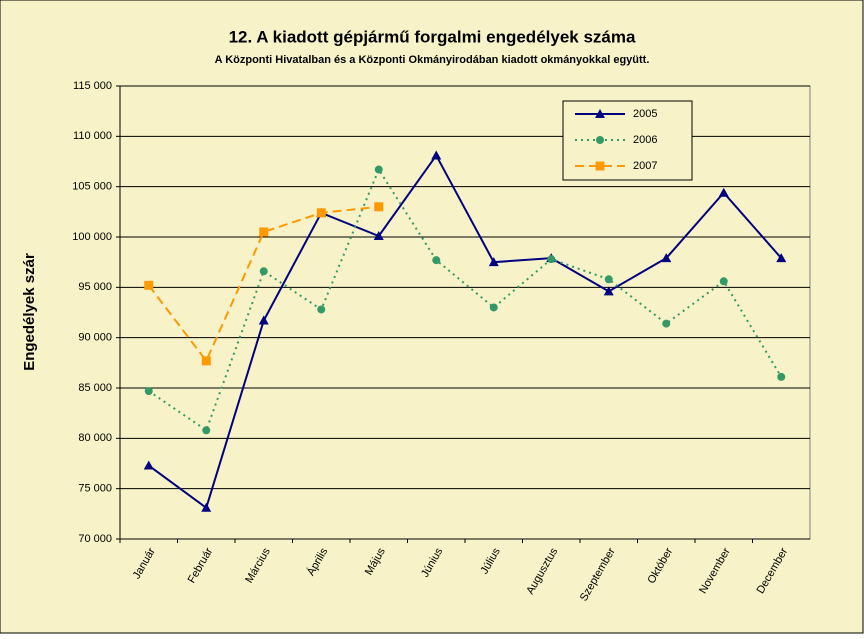 This screenshot has height=639, width=864. What do you see at coordinates (92, 237) in the screenshot?
I see `y-tick-label: 100 000` at bounding box center [92, 237].